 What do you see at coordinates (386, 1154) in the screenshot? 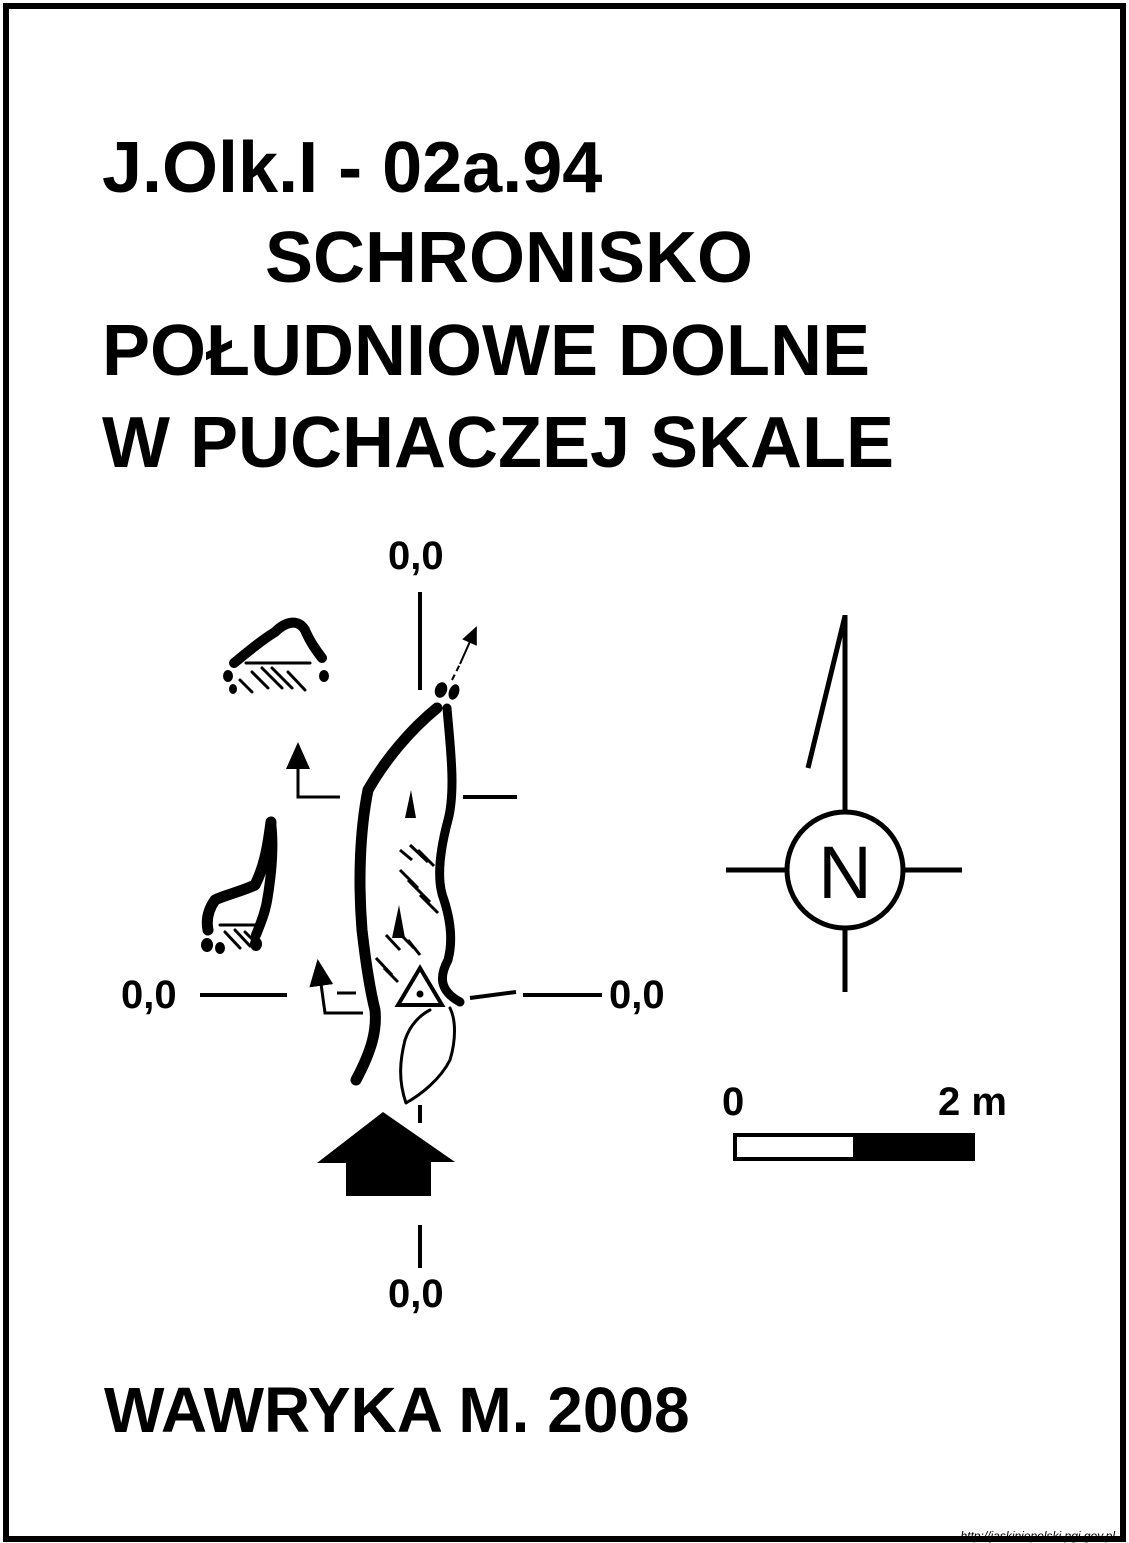
I see `entrance-arrow-icon` at bounding box center [386, 1154].